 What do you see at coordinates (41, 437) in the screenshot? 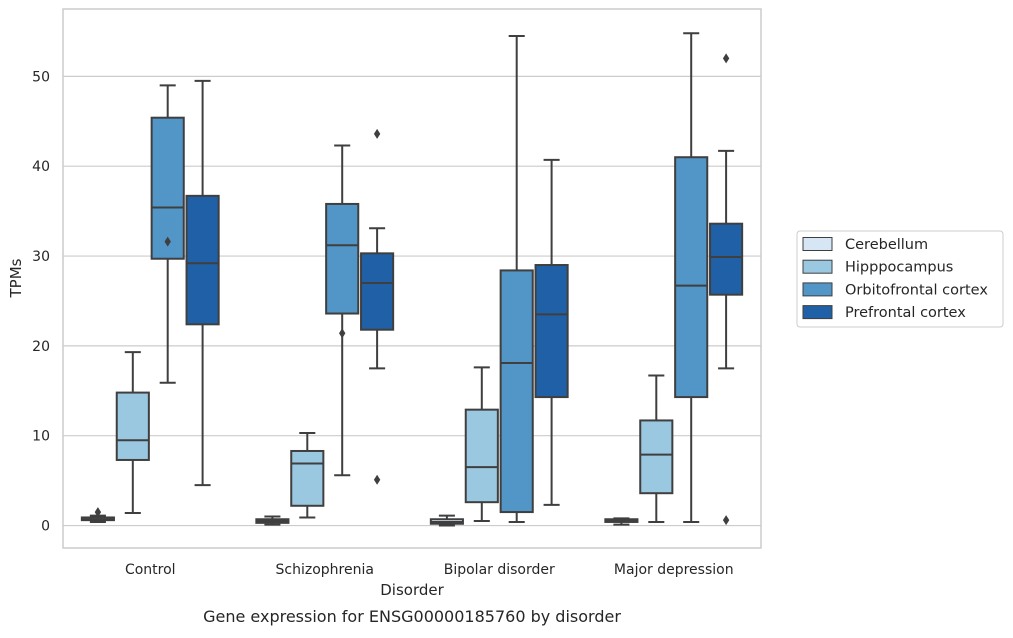
I see `y-tick-label: 10` at bounding box center [41, 437].